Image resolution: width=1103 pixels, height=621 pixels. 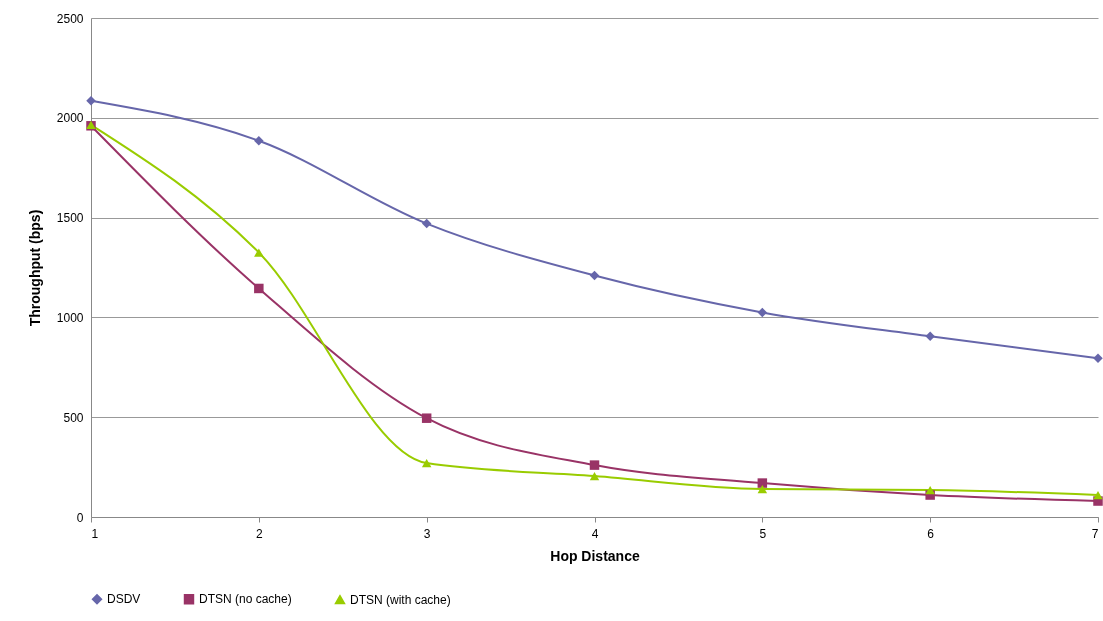 I want to click on legend-label: DTSN (no cache), so click(x=245, y=599).